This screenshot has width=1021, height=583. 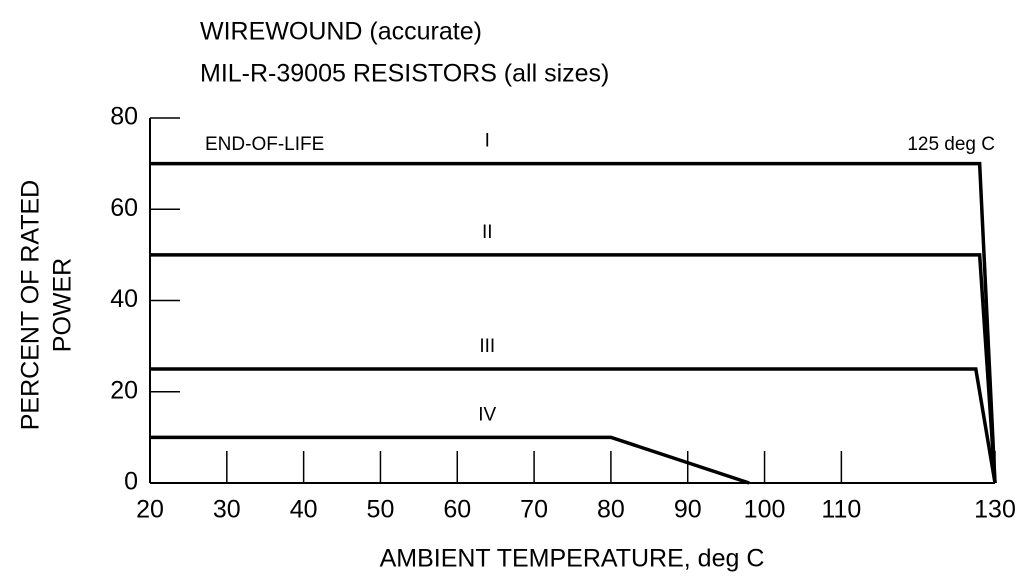 I want to click on x-axis-label: AMBIENT TEMPERATURE, deg C, so click(x=572, y=559).